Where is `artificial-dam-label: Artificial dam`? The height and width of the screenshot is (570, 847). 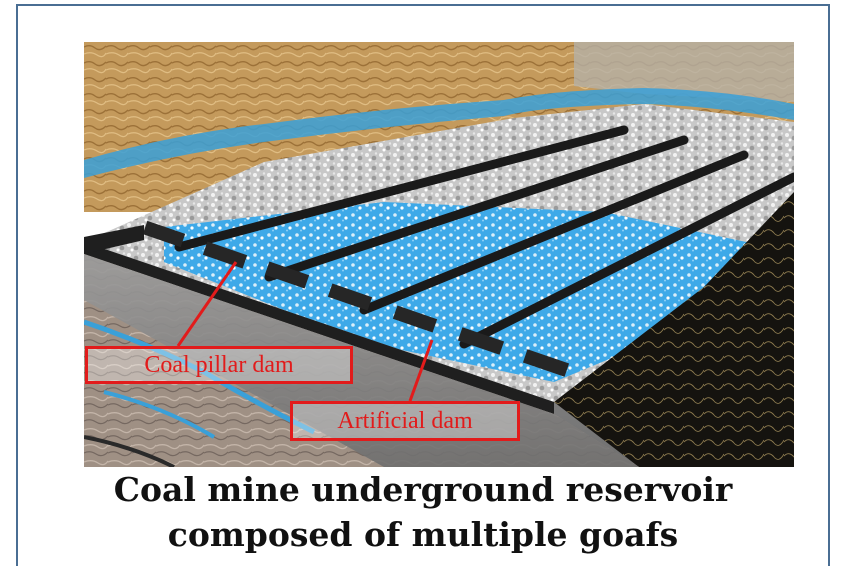
artificial-dam-label: Artificial dam is located at coordinates (405, 421).